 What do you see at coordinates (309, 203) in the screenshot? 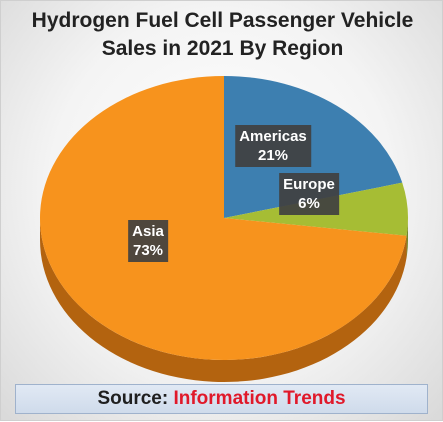
I see `slice-value-europe: 6%` at bounding box center [309, 203].